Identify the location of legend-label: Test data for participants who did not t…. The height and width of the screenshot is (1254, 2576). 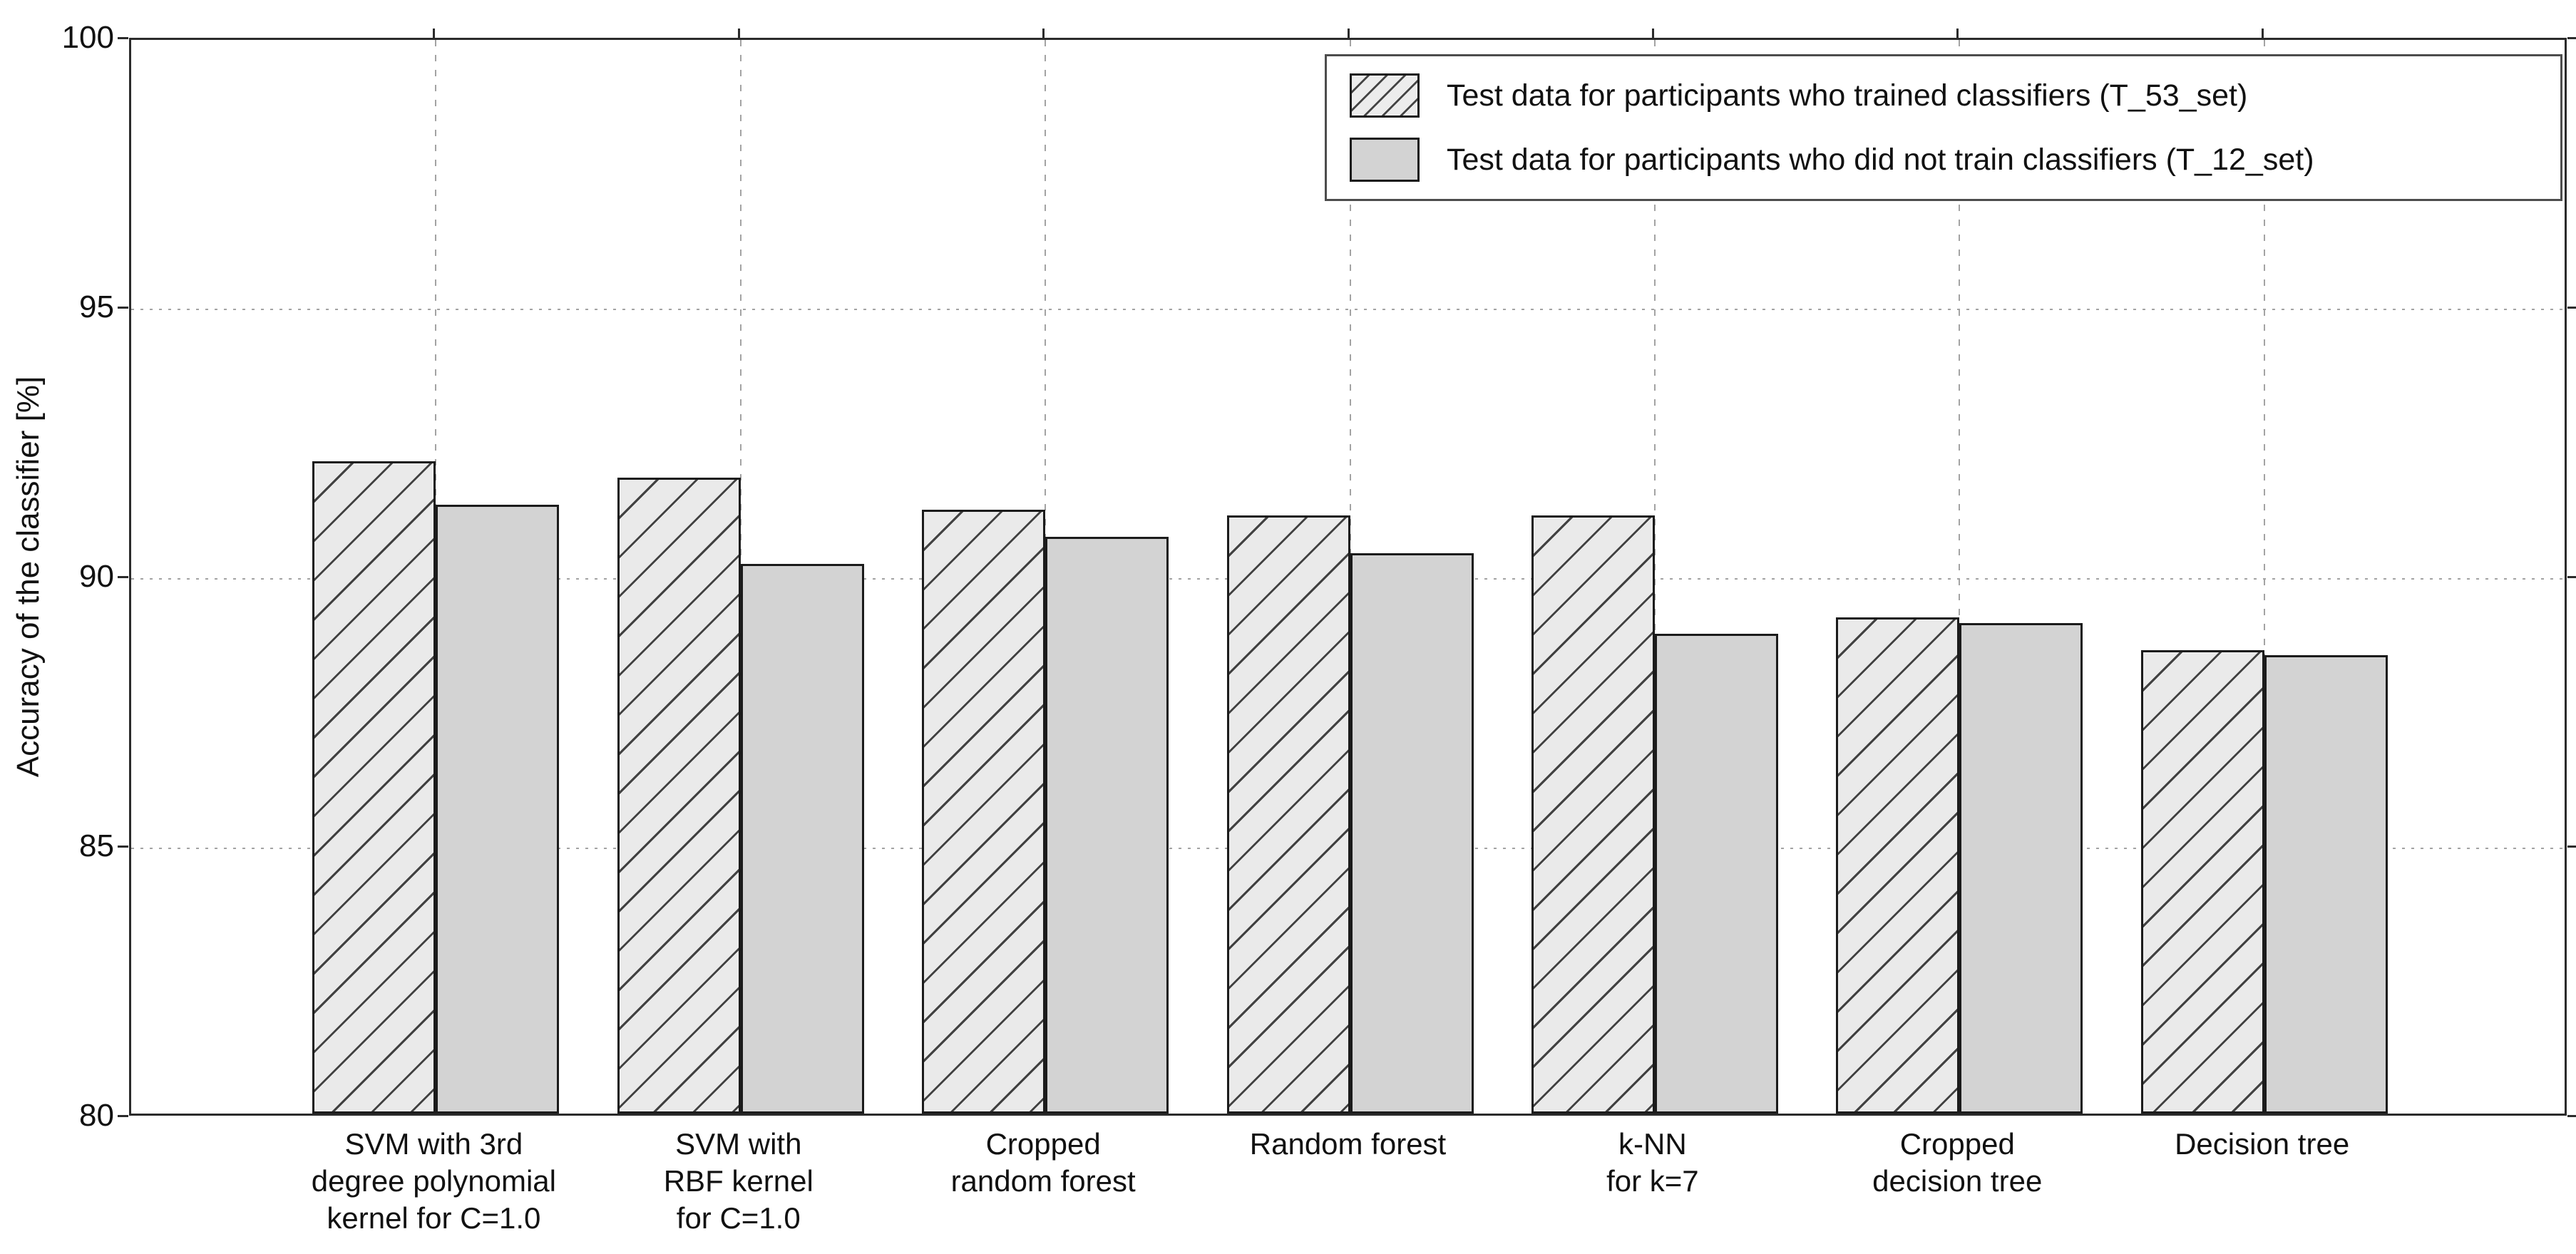
(1880, 160).